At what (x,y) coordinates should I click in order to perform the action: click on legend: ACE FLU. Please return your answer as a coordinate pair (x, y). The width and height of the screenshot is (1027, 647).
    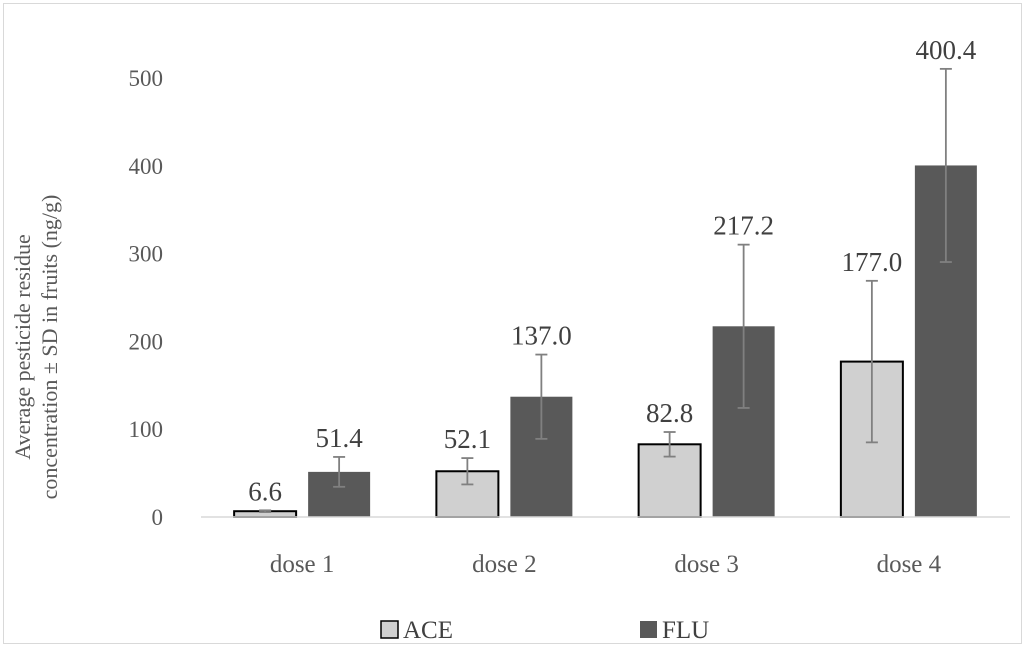
    Looking at the image, I should click on (544, 630).